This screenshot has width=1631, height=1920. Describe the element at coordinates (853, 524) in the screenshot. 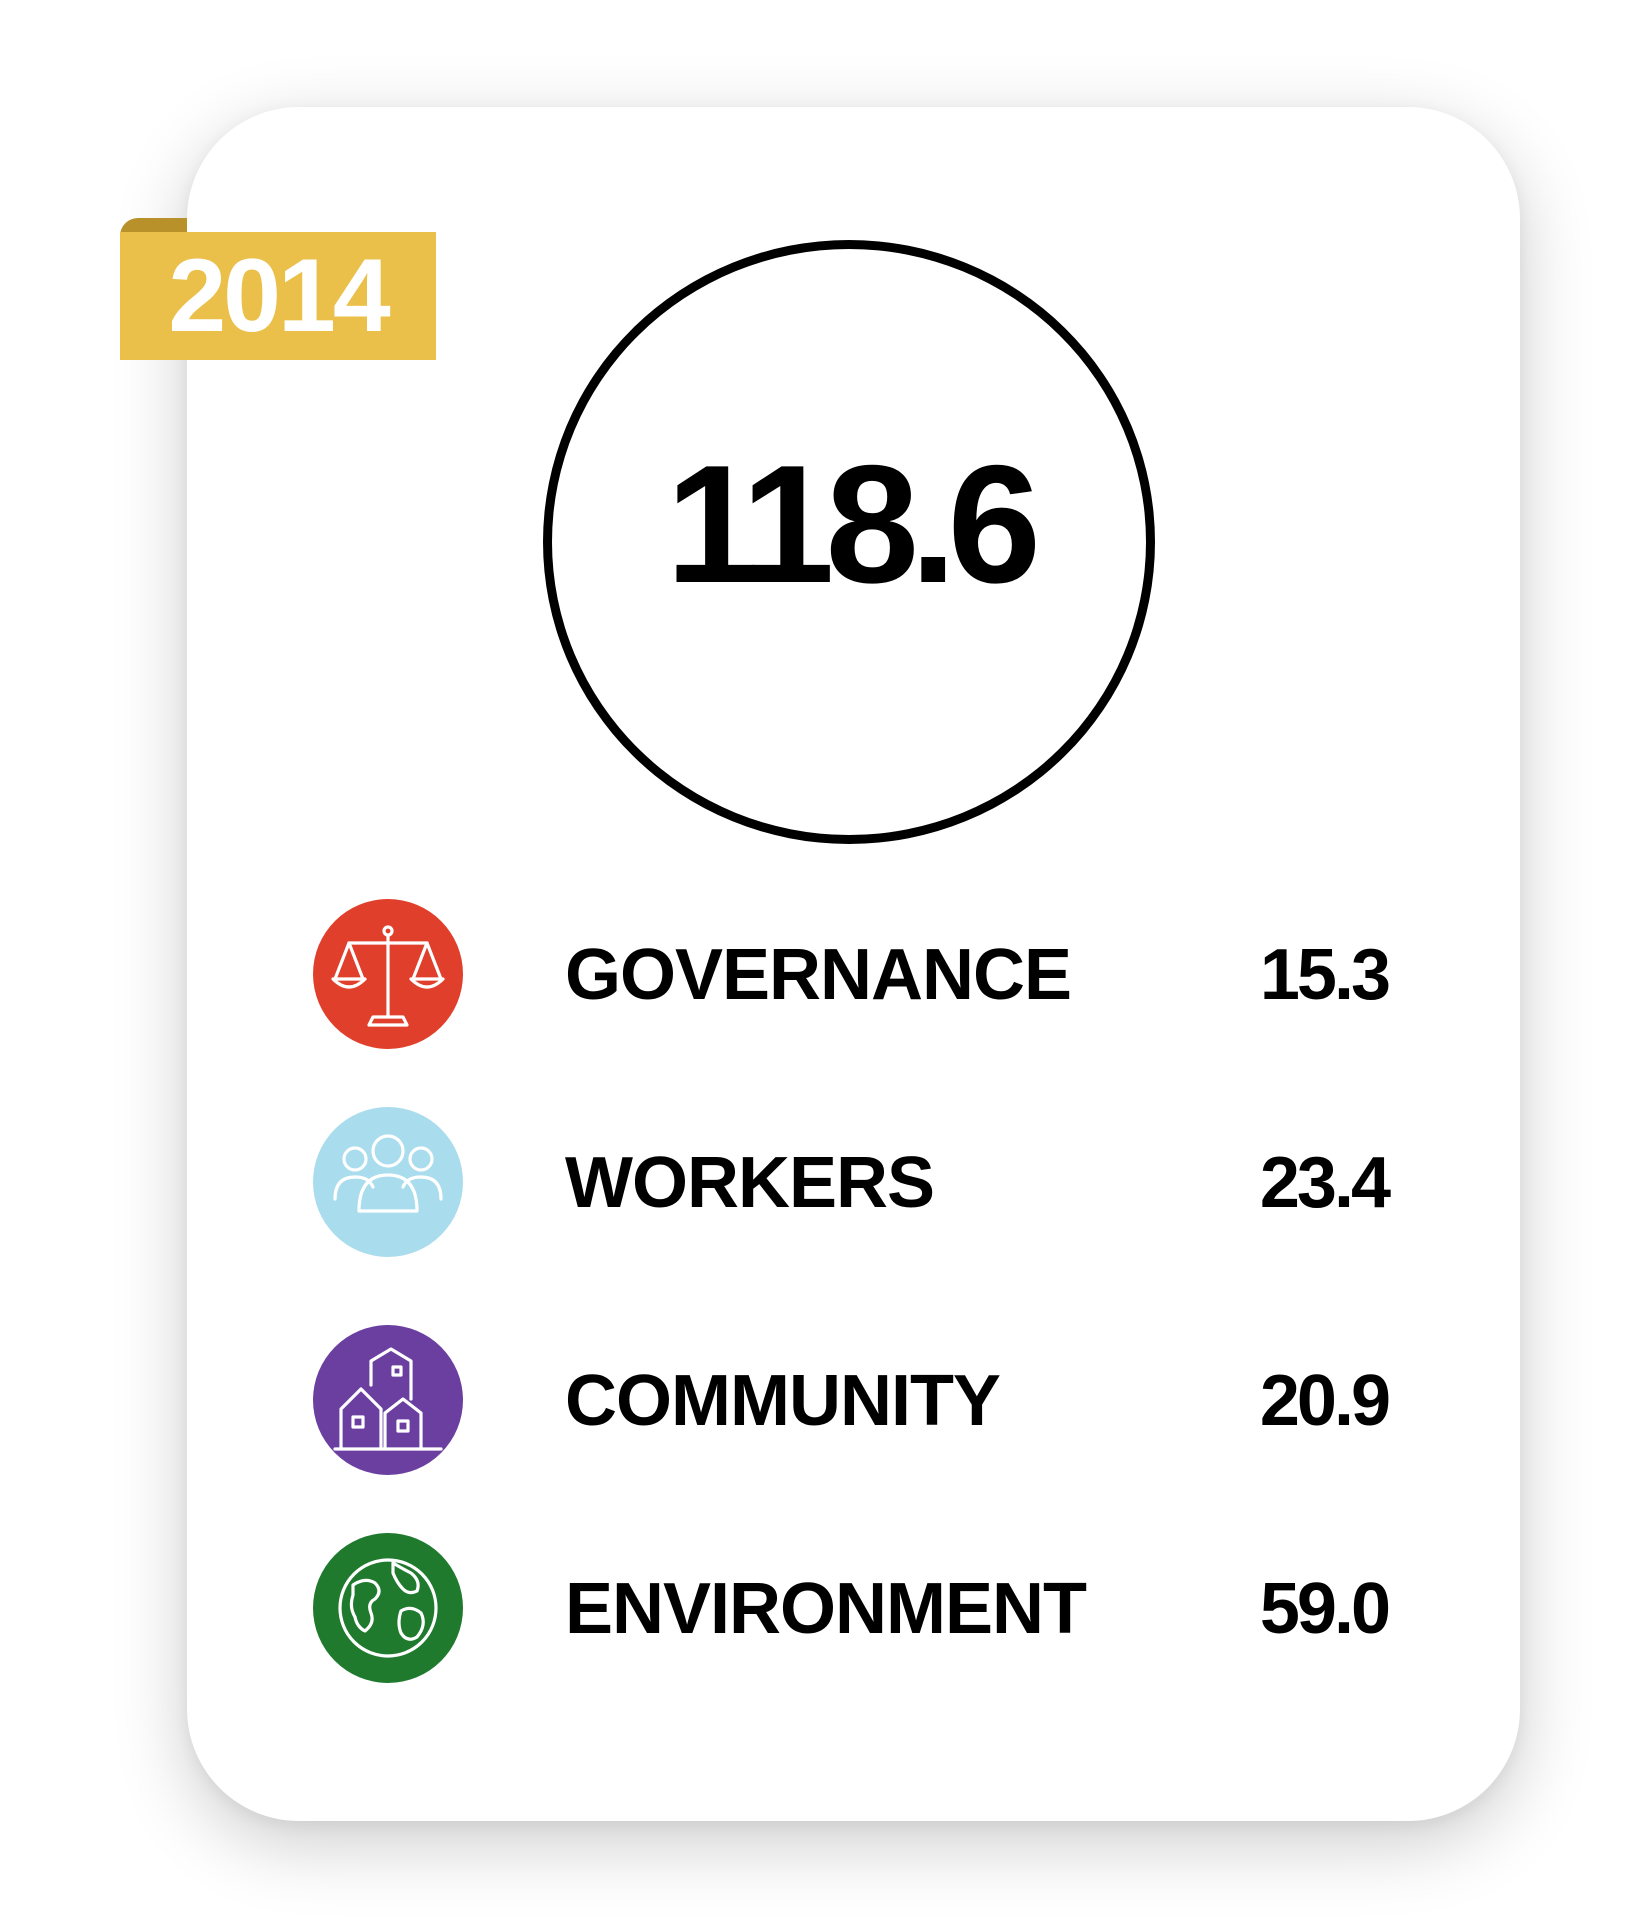

I see `overall-score-value: 118.6` at that location.